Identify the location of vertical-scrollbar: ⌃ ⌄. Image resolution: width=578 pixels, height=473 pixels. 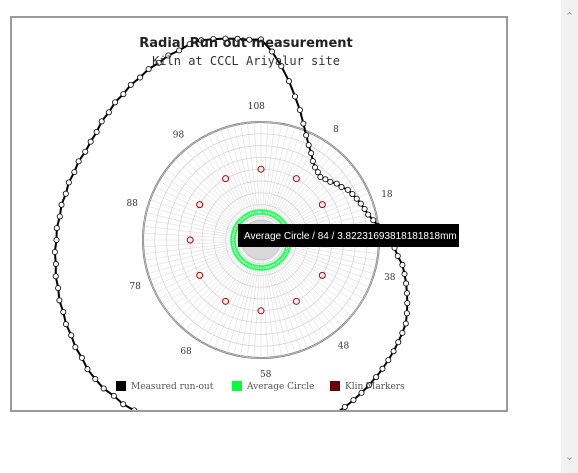
(569, 236).